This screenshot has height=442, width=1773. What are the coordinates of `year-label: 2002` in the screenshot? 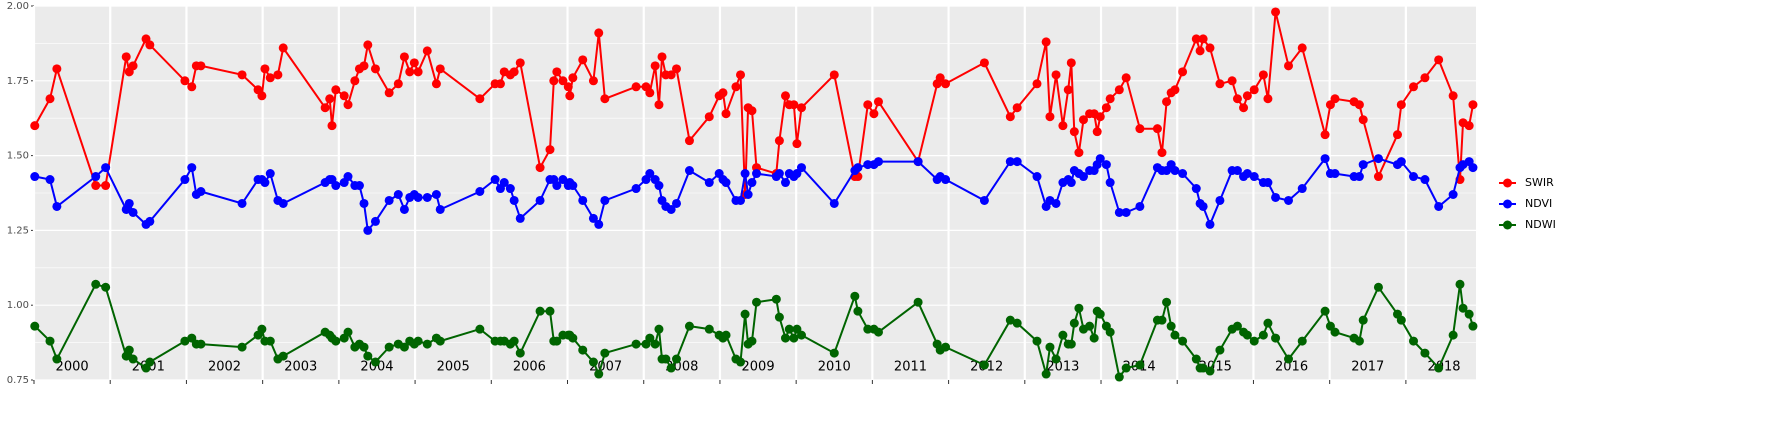 It's located at (224, 367).